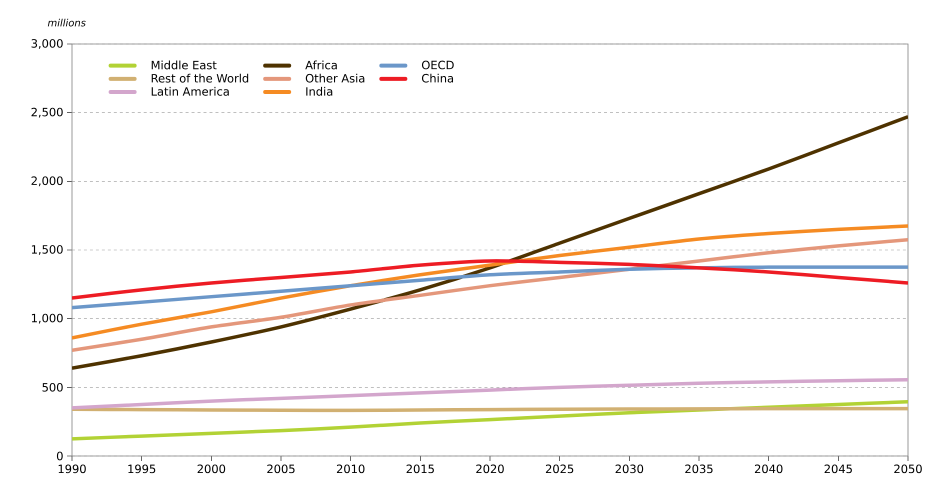 Image resolution: width=928 pixels, height=495 pixels. What do you see at coordinates (768, 469) in the screenshot?
I see `x-tick-label: 2040` at bounding box center [768, 469].